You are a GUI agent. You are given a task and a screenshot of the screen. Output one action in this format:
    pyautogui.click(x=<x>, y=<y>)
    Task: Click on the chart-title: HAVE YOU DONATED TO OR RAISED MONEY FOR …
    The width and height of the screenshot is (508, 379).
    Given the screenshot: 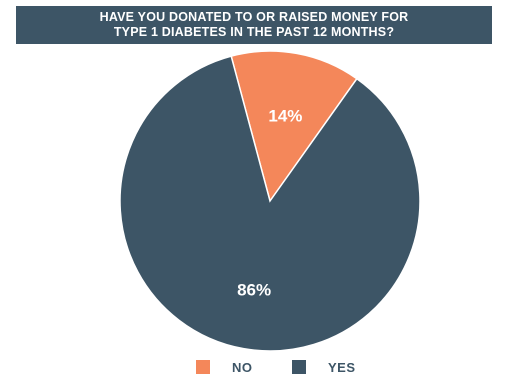 What is the action you would take?
    pyautogui.click(x=254, y=25)
    